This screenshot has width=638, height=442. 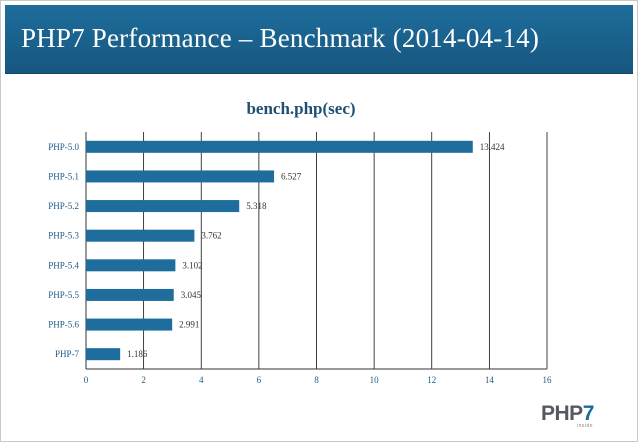 What do you see at coordinates (192, 265) in the screenshot?
I see `value-label: 3.102` at bounding box center [192, 265].